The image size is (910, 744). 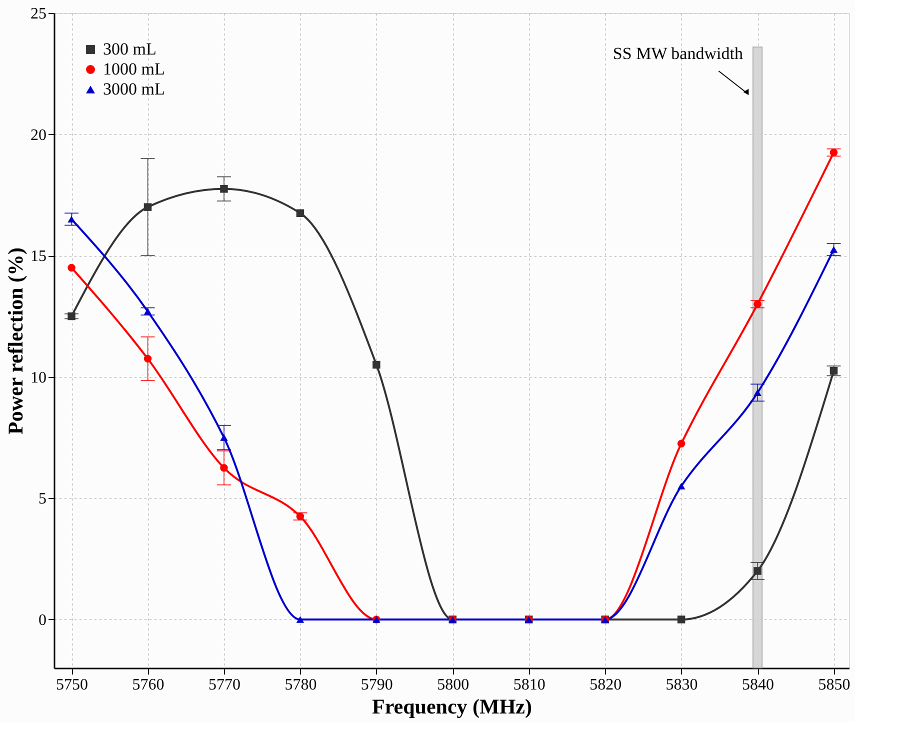 What do you see at coordinates (453, 685) in the screenshot?
I see `x-tick-label: 5800` at bounding box center [453, 685].